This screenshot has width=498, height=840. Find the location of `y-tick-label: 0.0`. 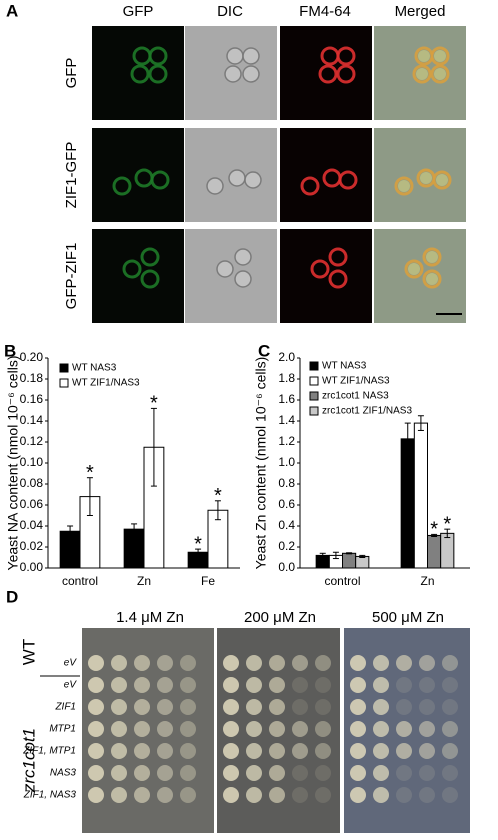

y-tick-label: 0.0 is located at coordinates (286, 567).